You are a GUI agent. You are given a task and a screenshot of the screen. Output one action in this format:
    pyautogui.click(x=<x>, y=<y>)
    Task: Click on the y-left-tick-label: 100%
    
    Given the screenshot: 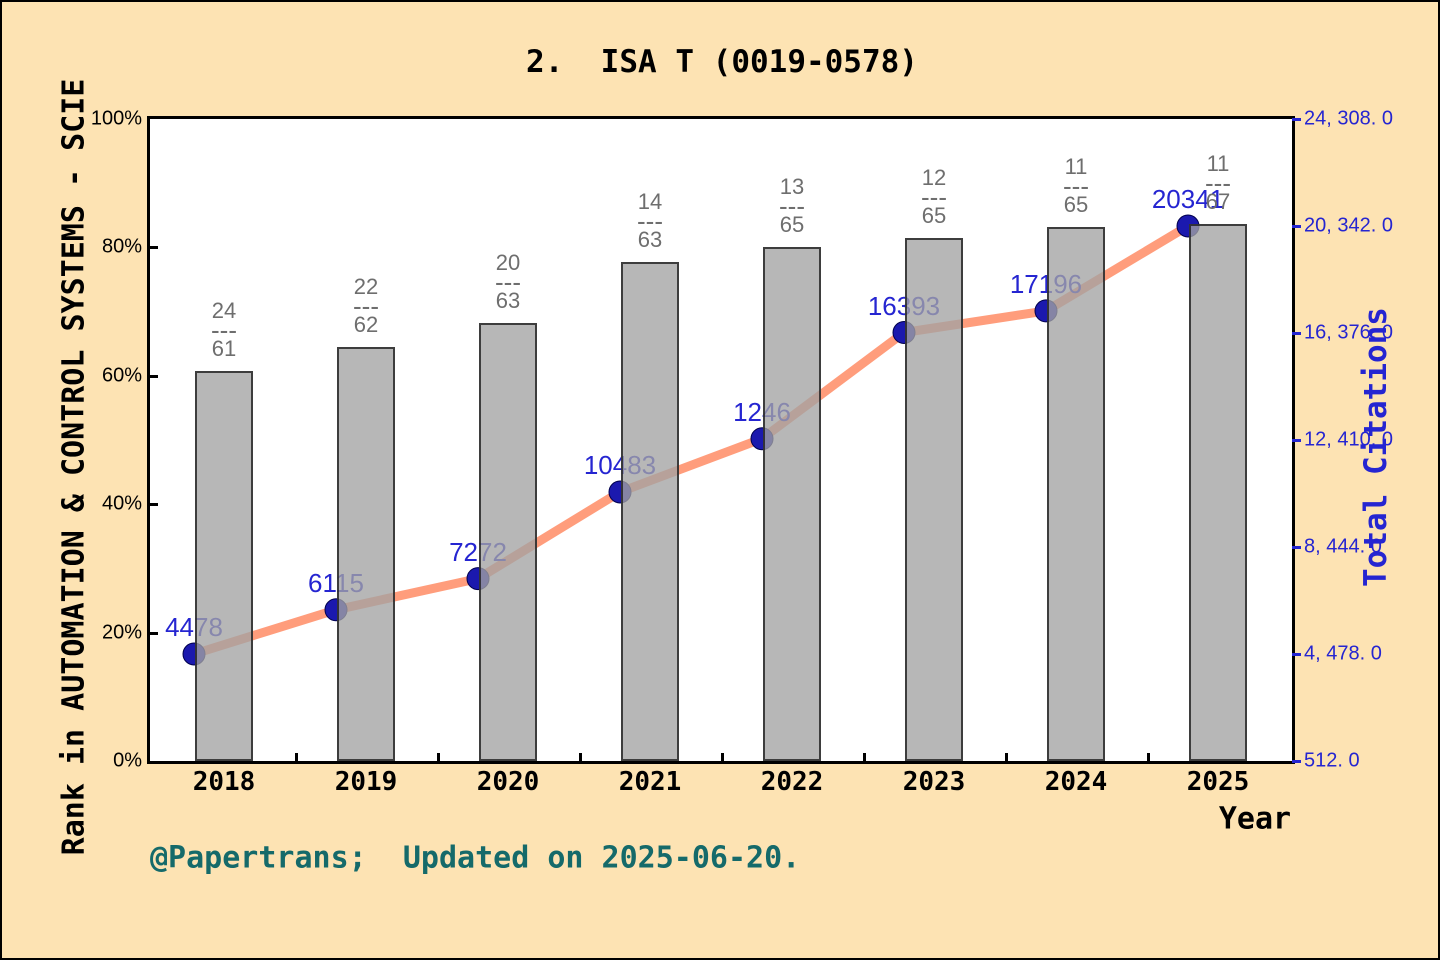 What is the action you would take?
    pyautogui.click(x=116, y=118)
    